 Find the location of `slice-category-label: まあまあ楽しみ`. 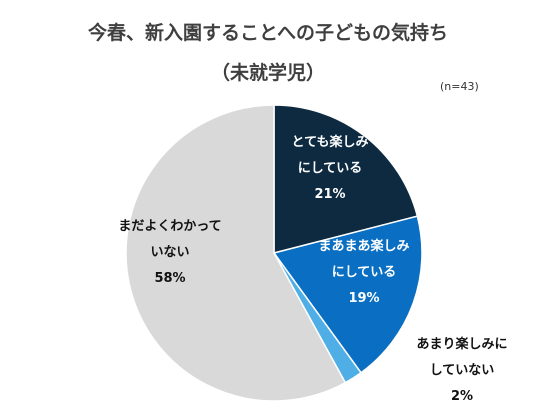

slice-category-label: まあまあ楽しみ is located at coordinates (363, 246).